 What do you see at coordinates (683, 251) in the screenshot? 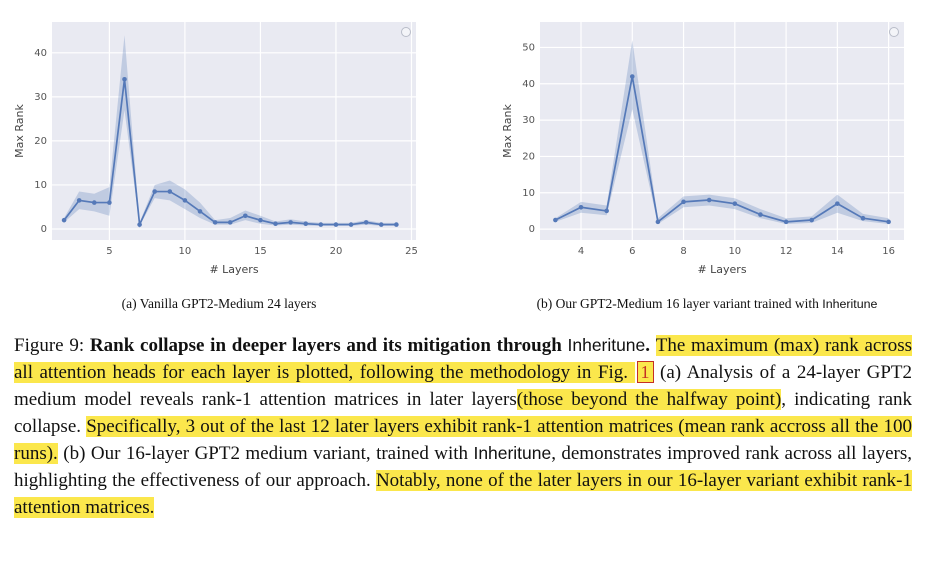
I see `svg-text: 8` at bounding box center [683, 251].